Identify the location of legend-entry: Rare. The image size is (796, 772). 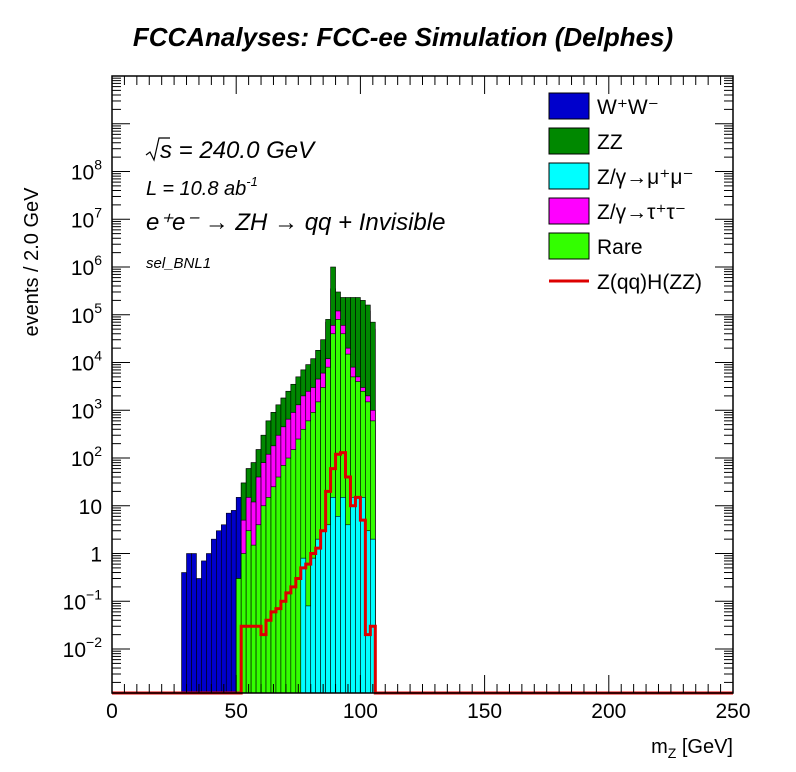
(595, 246).